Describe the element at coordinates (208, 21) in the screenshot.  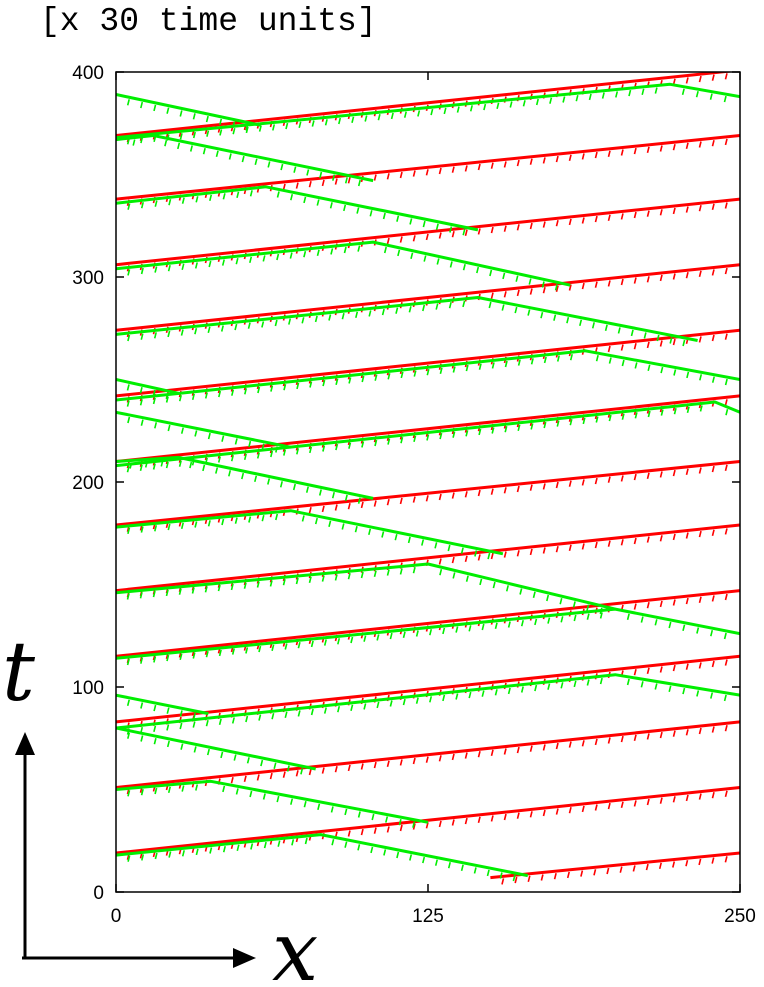
I see `time-units-label: [x 30 time units]` at that location.